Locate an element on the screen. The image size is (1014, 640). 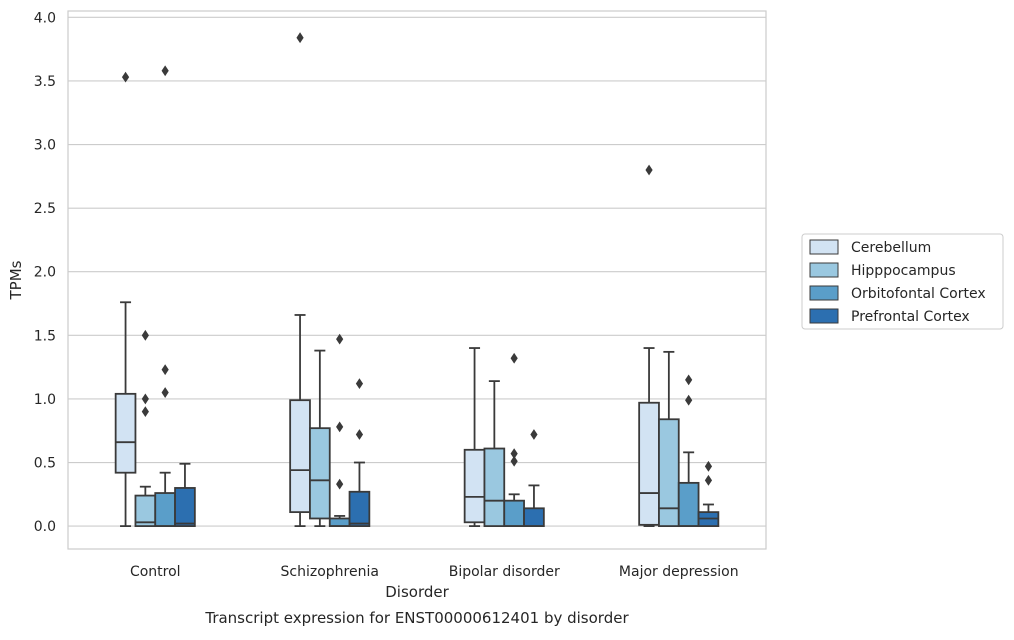
y-tick-label: 2.5 is located at coordinates (45, 209).